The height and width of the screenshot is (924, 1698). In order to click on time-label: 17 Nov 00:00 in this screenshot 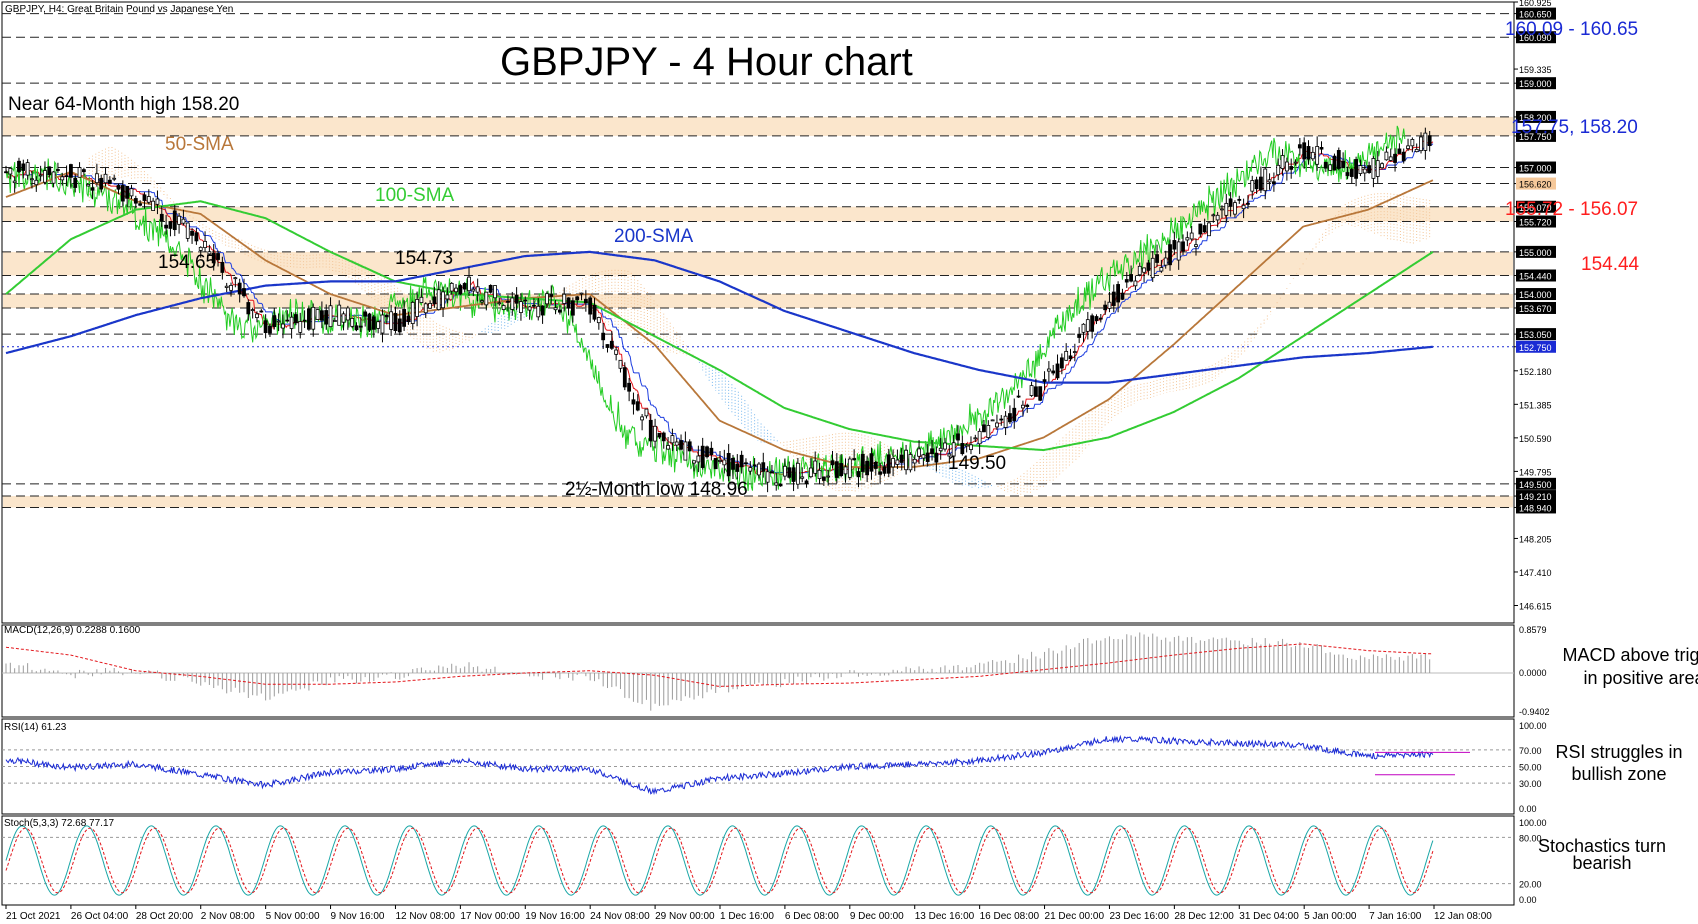, I will do `click(490, 915)`.